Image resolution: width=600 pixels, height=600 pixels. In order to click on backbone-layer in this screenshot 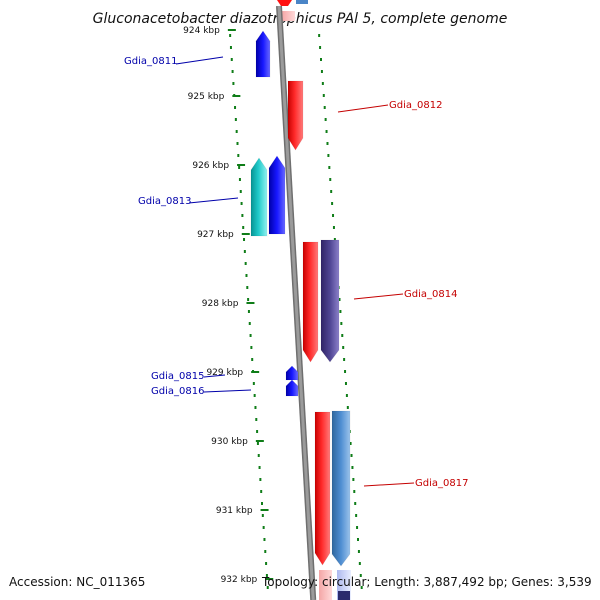, I will do `click(296, 302)`.